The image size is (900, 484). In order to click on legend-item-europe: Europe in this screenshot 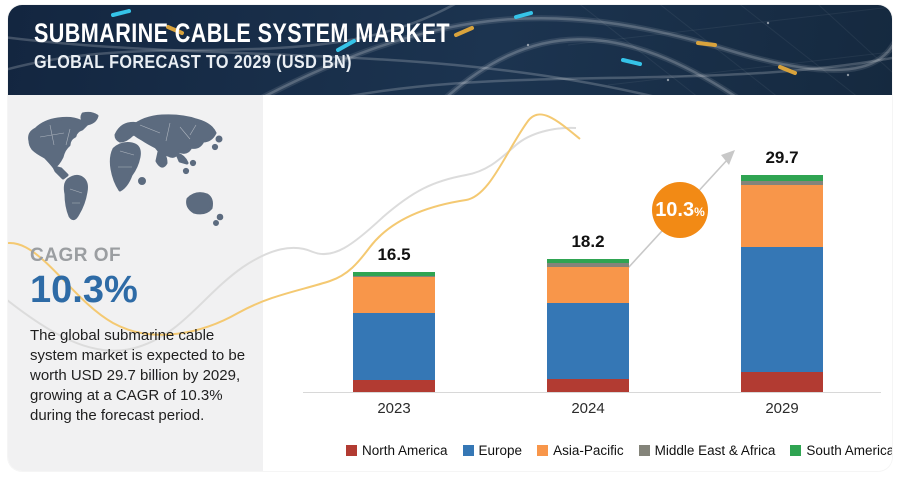, I will do `click(492, 450)`.